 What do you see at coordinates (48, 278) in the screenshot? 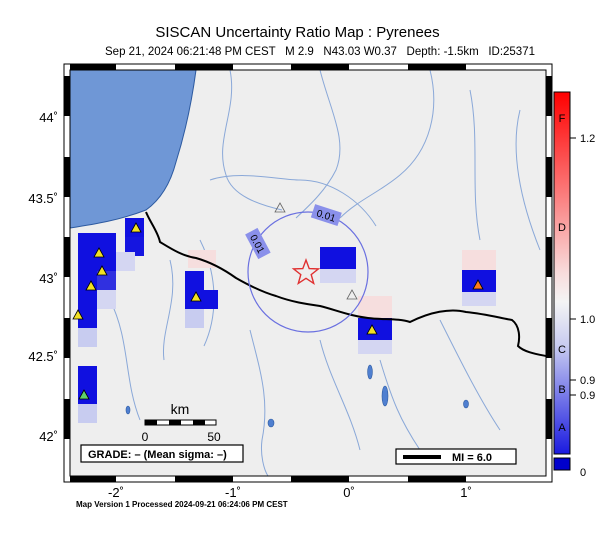
I see `lat-label: 43˚` at bounding box center [48, 278].